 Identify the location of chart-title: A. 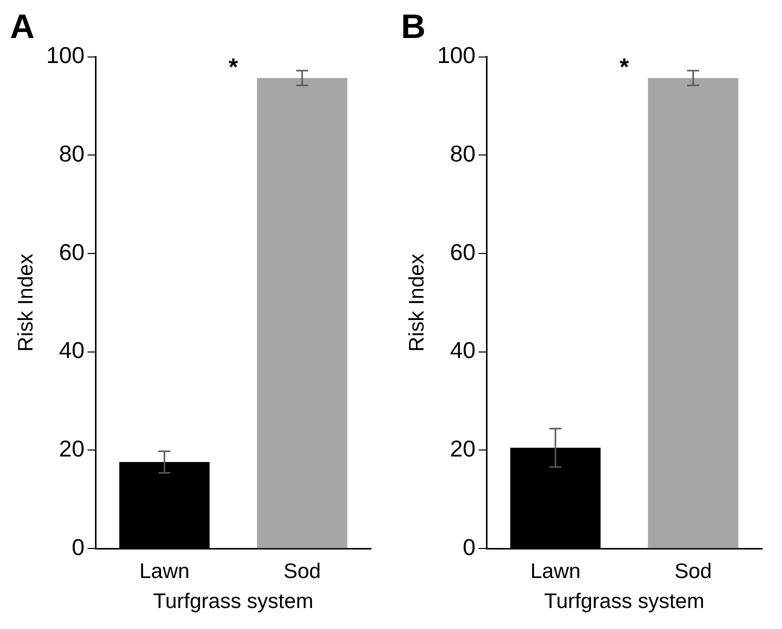
(22, 27).